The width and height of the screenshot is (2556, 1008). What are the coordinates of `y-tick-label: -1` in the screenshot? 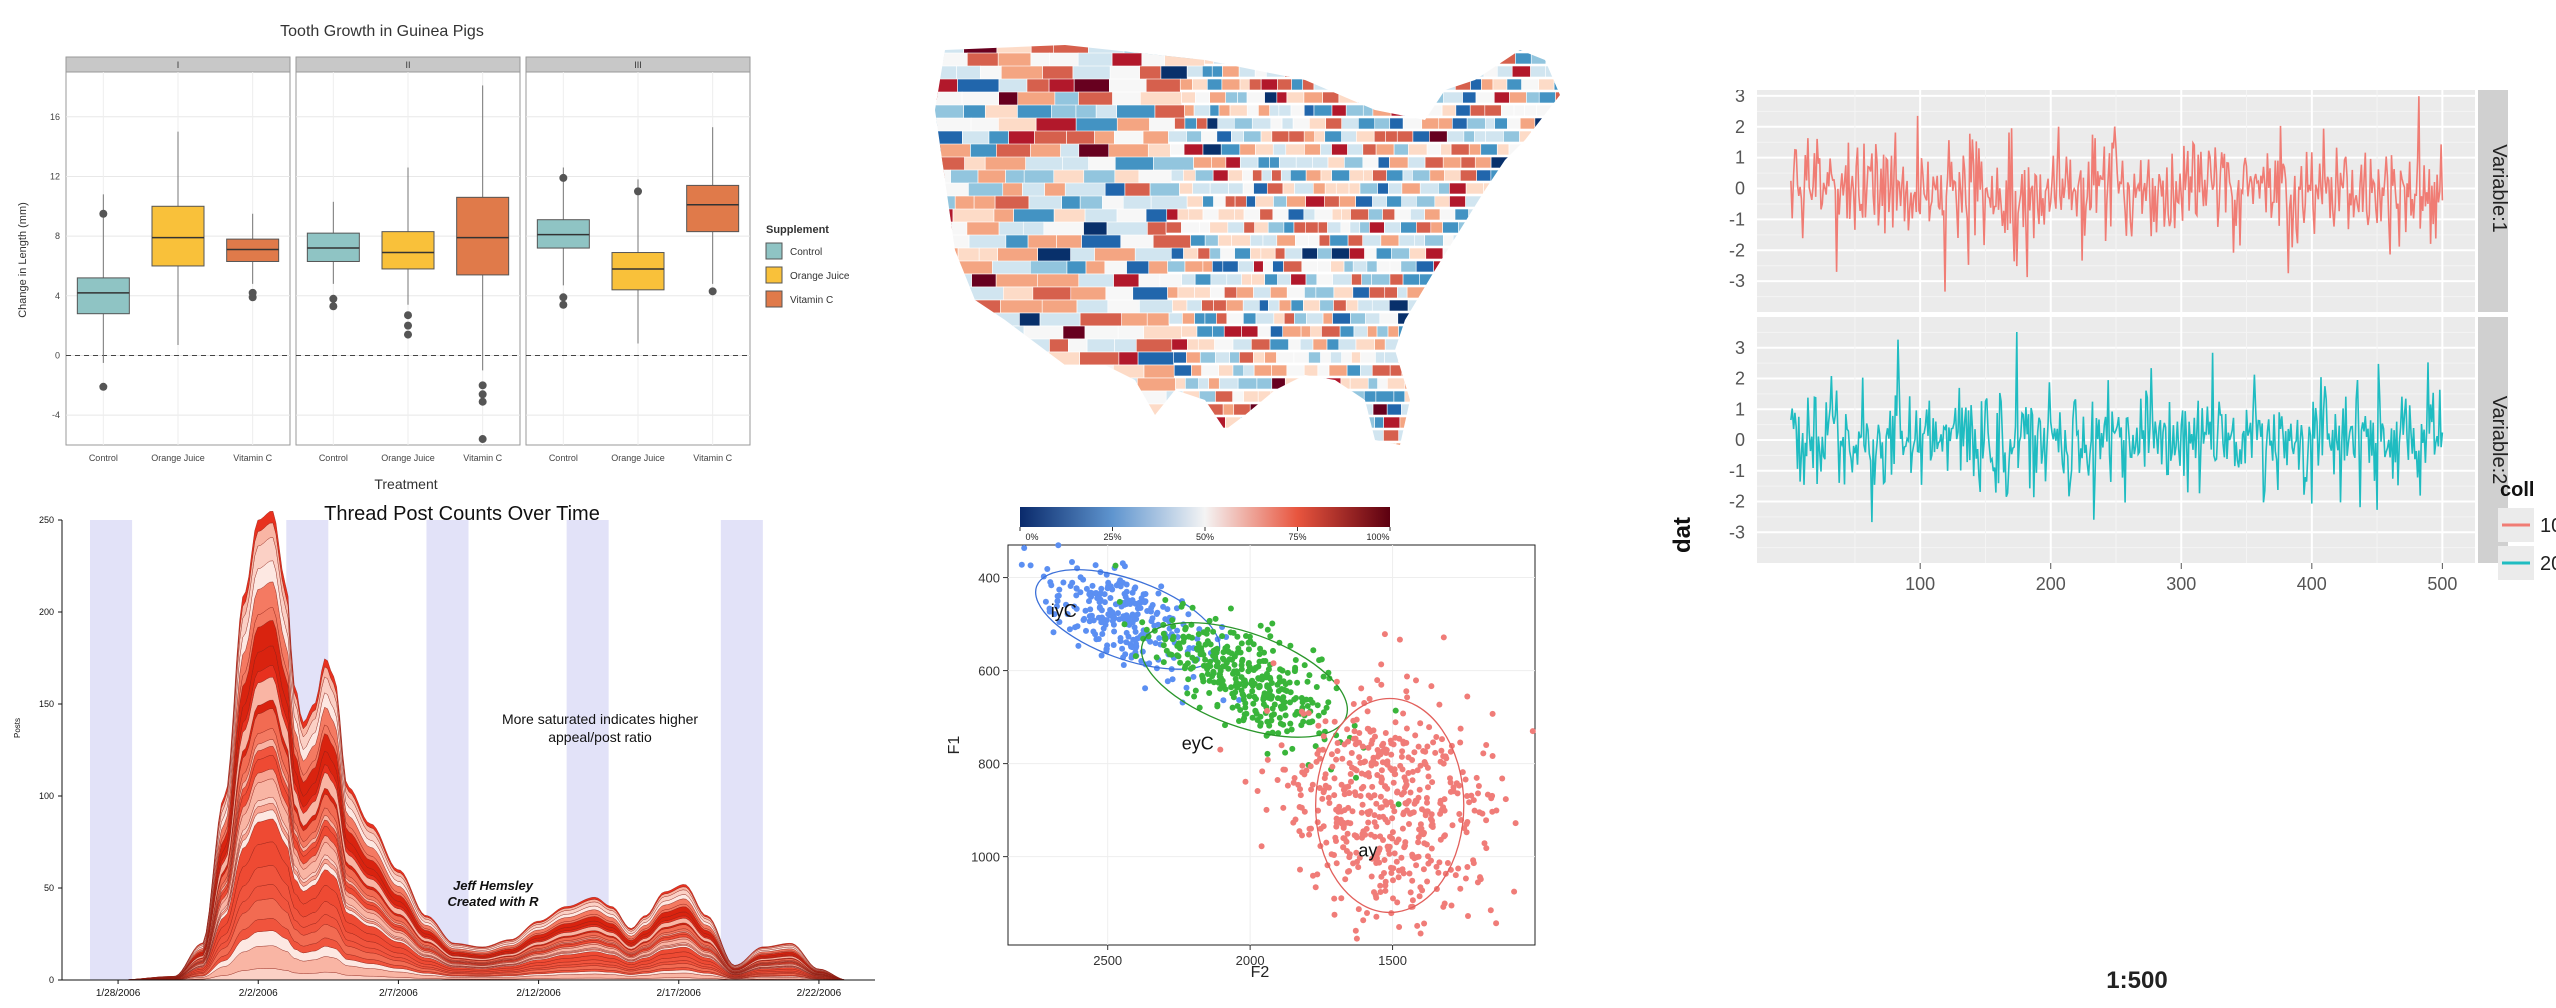 It's located at (1737, 471).